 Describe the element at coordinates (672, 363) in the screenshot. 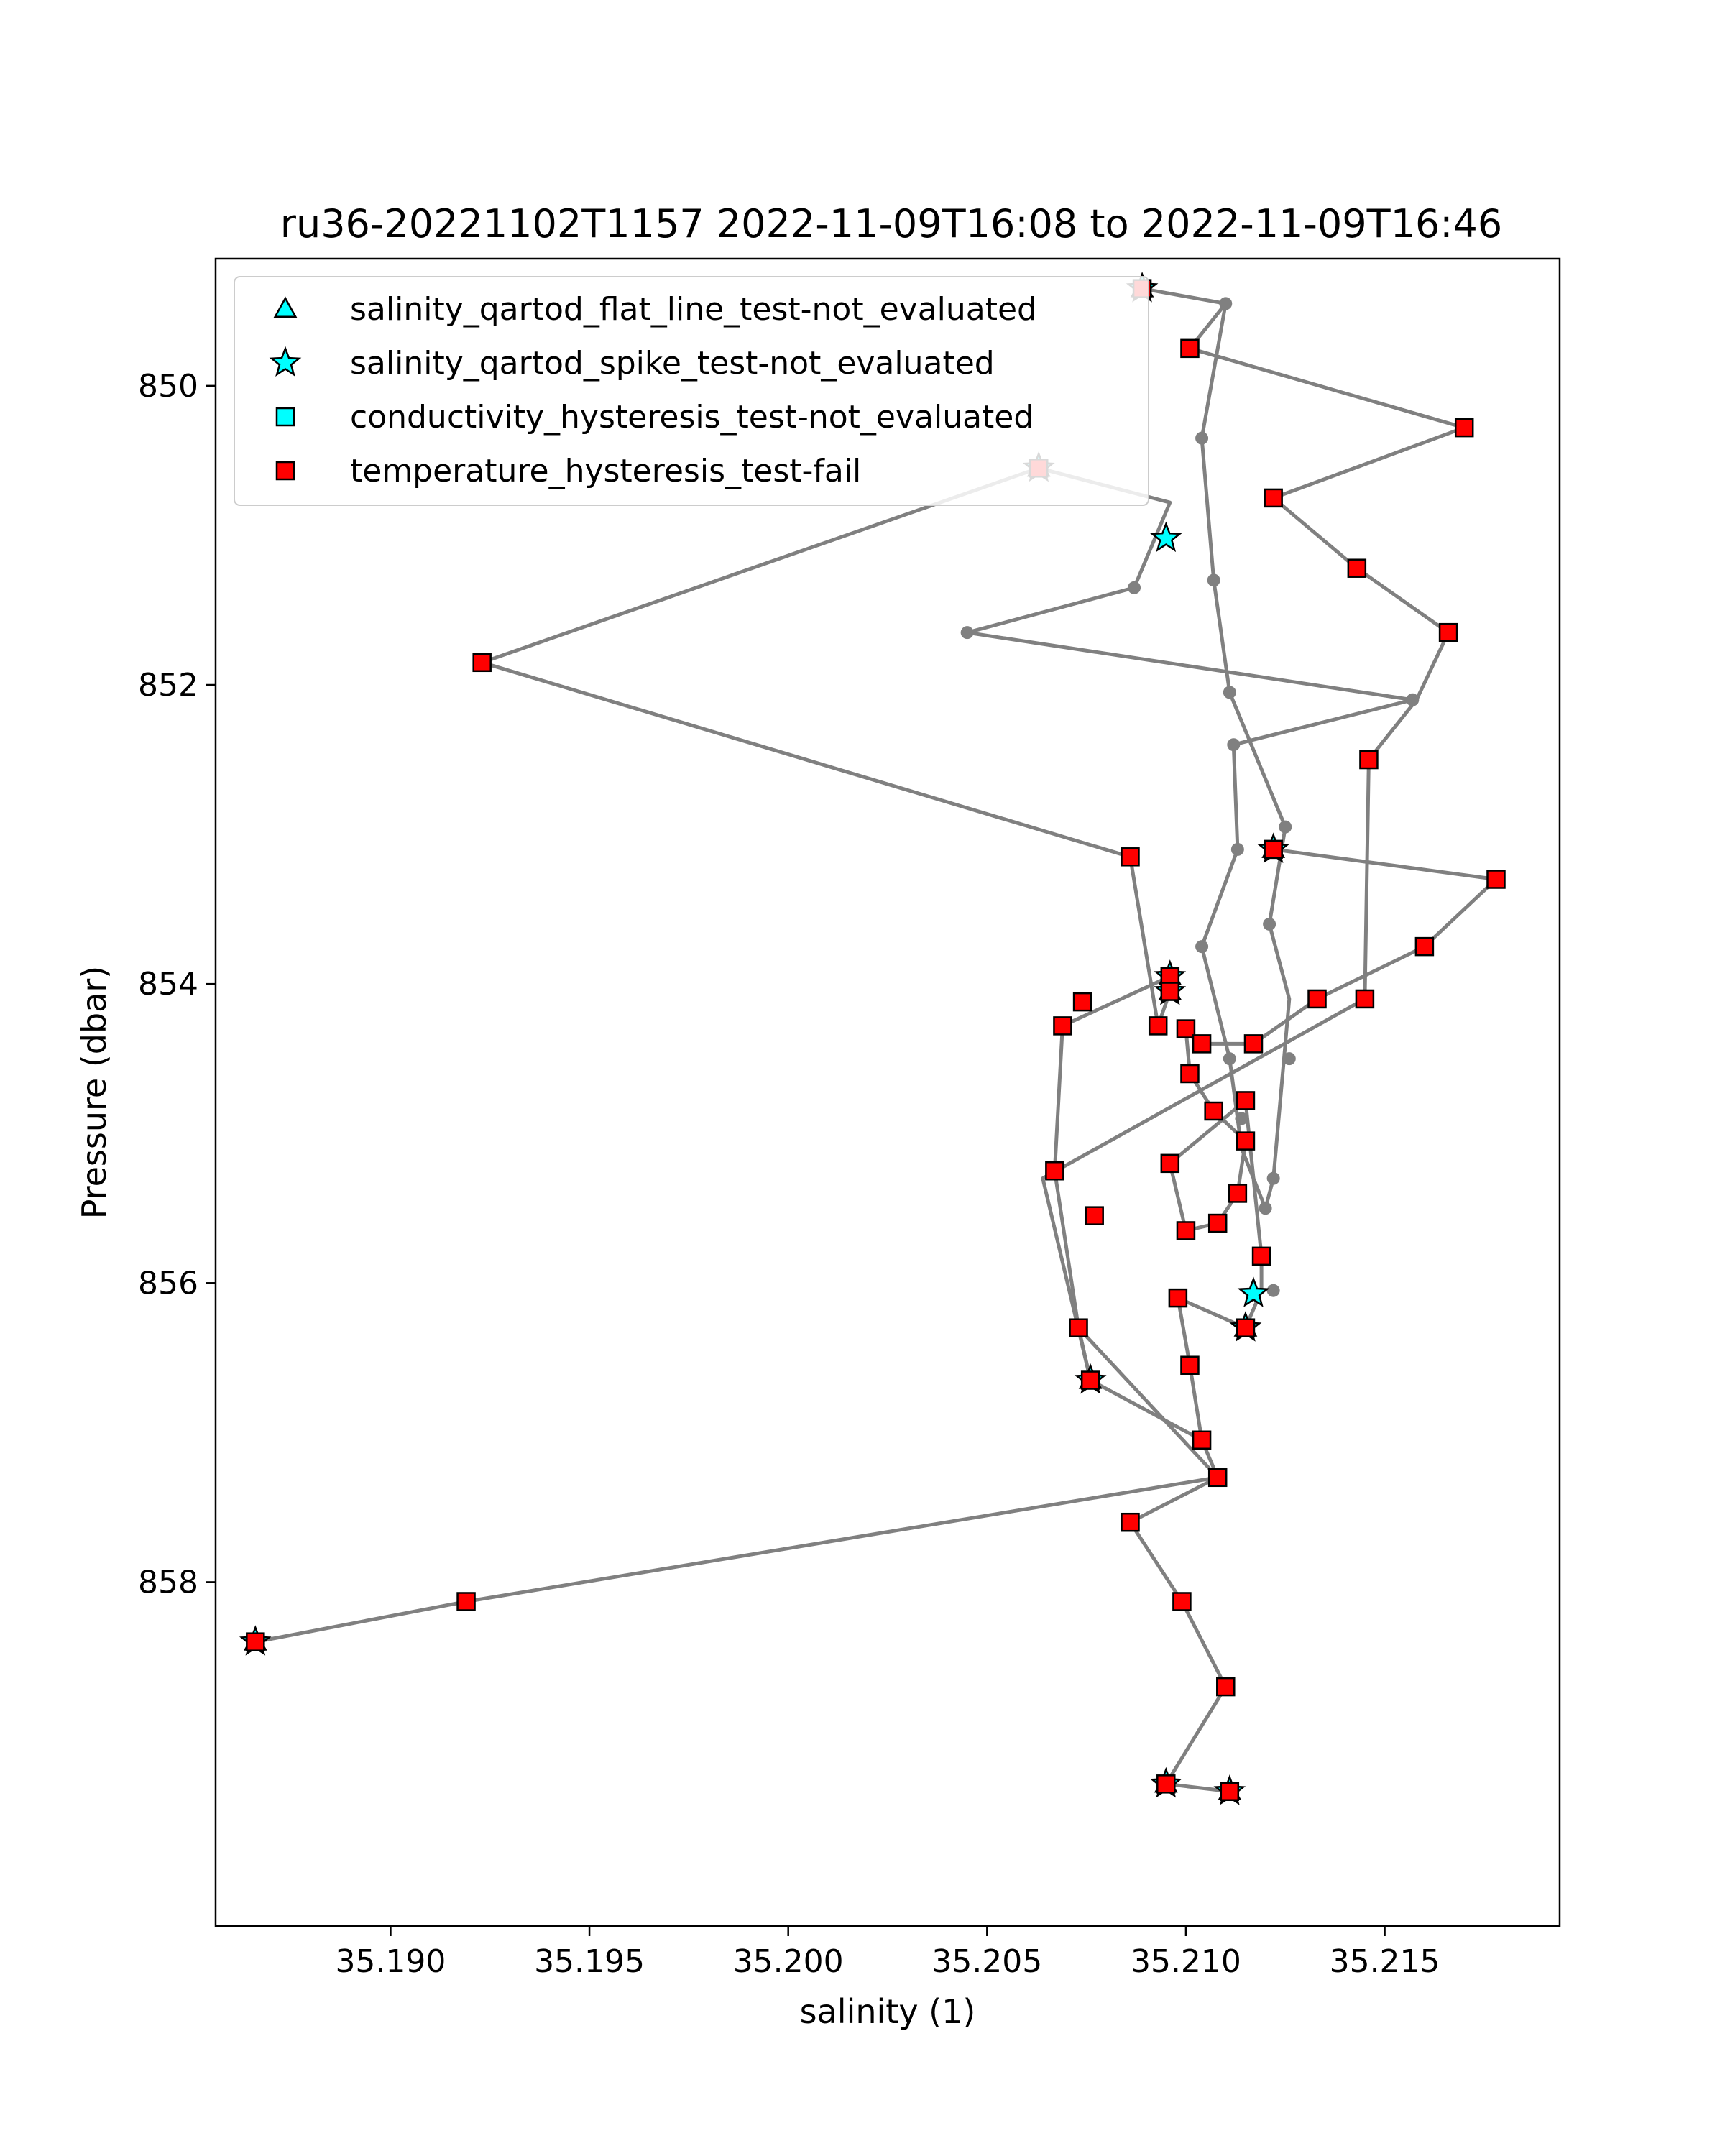

I see `legend-label: salinity_qartod_spike_test-not_evaluated` at that location.